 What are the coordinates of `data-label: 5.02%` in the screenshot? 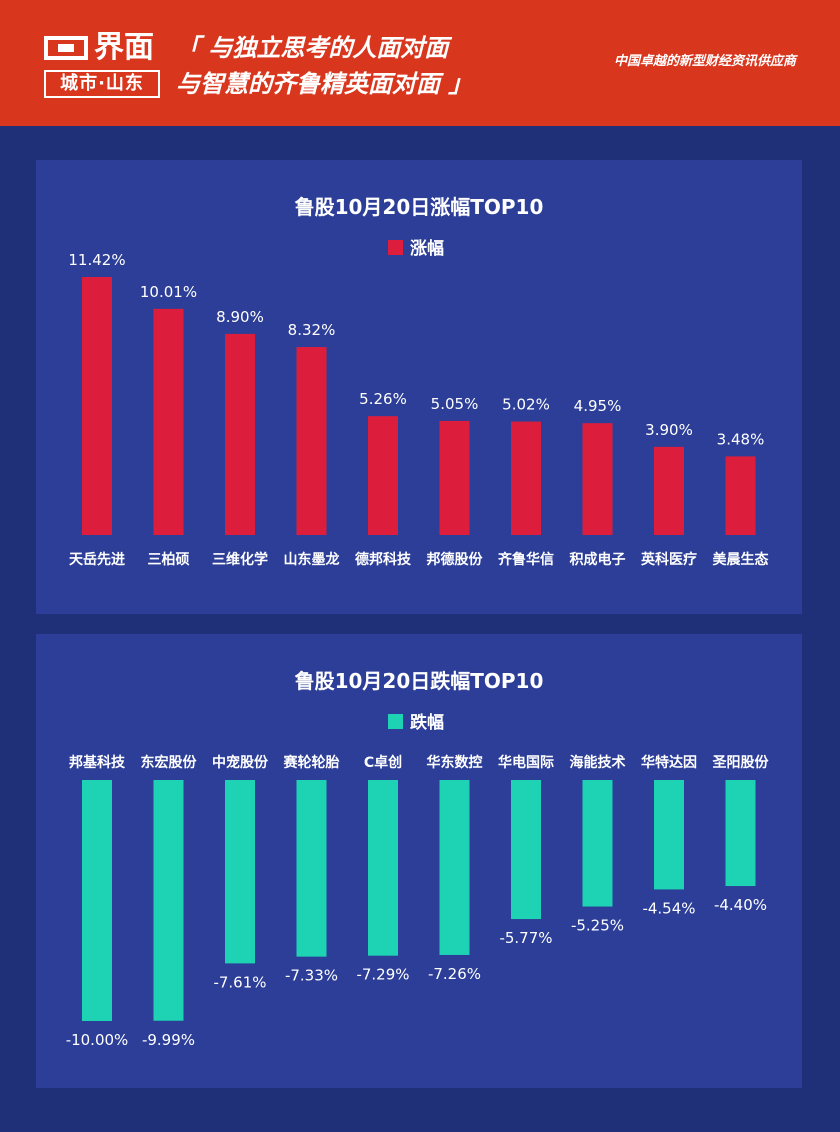 It's located at (526, 405).